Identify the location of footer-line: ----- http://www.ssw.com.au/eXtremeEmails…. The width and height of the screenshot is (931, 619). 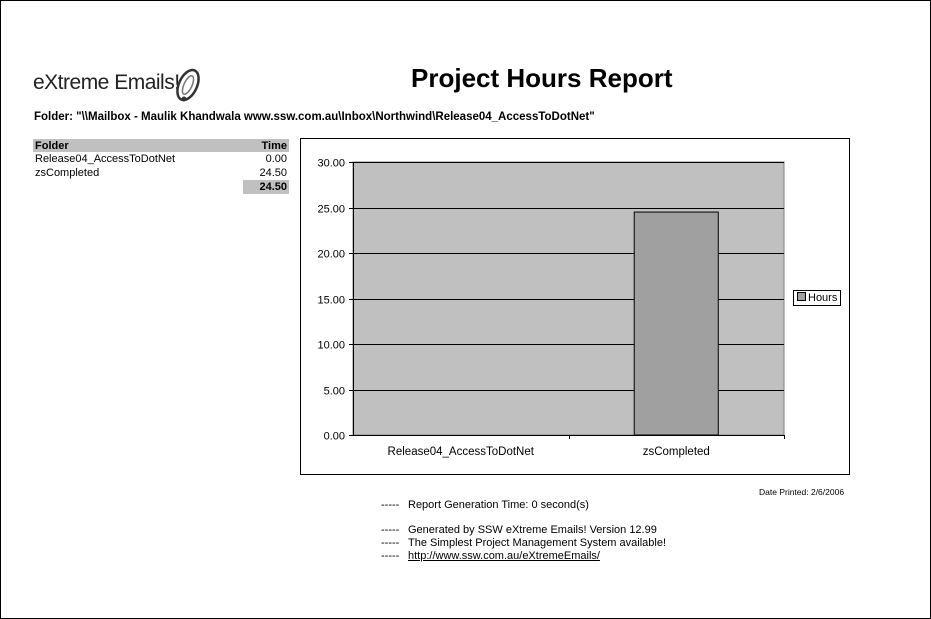
(523, 556).